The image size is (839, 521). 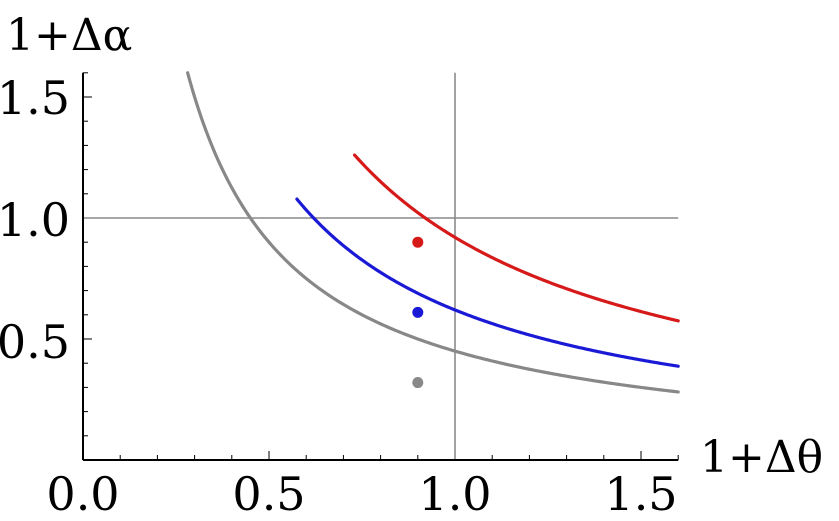 I want to click on x-tick-label-0: 0.0, so click(x=82, y=494).